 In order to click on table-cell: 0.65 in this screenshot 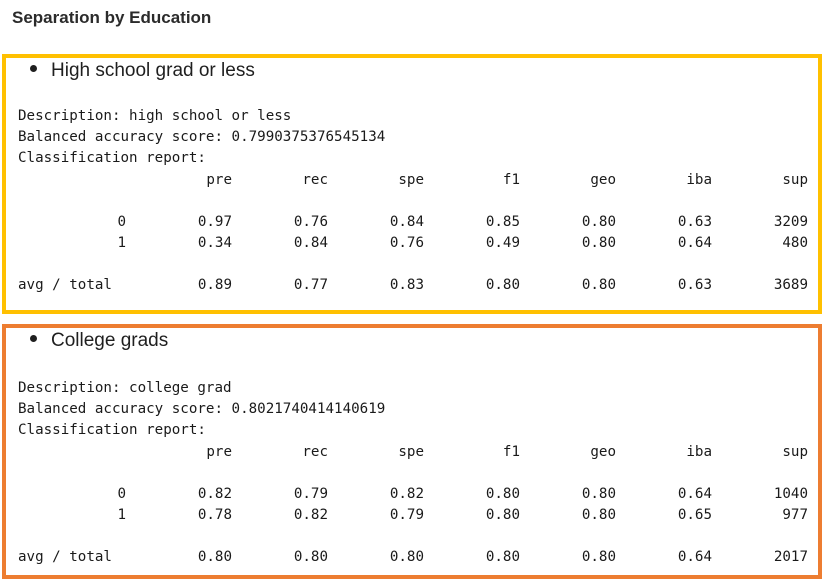, I will do `click(694, 515)`.